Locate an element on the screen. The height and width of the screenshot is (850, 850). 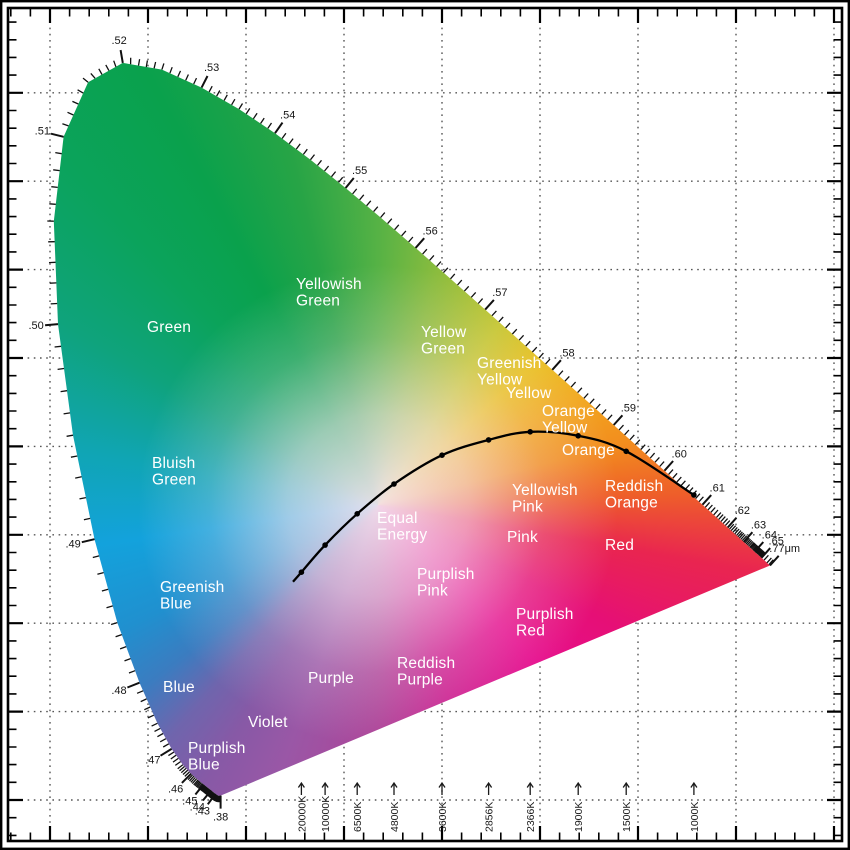
wavelength-label: .59 is located at coordinates (628, 409).